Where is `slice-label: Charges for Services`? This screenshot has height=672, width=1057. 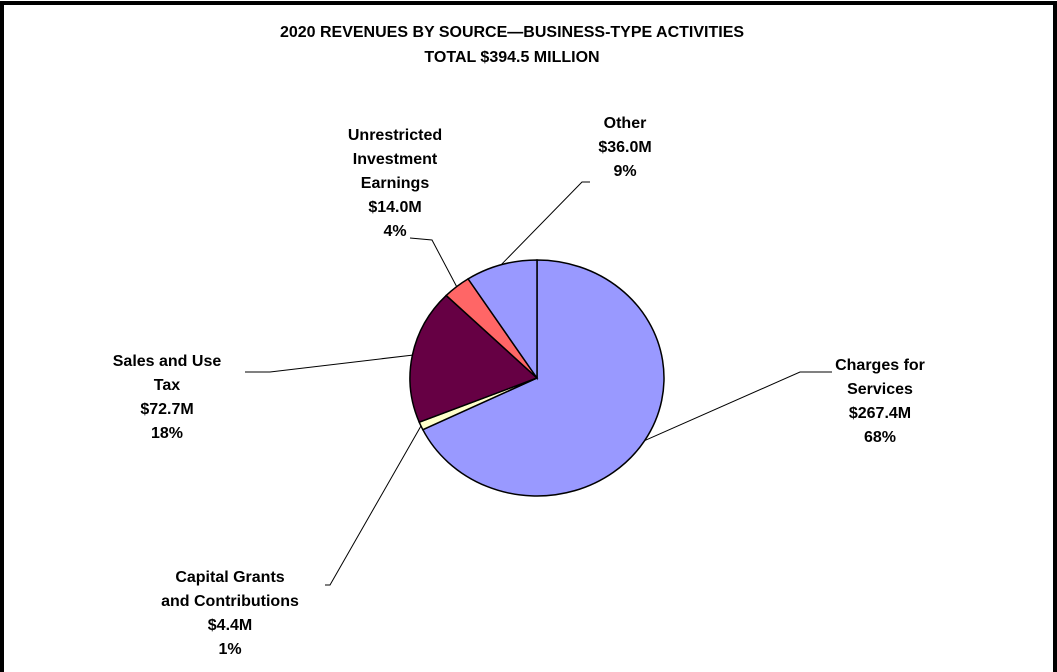 slice-label: Charges for Services is located at coordinates (880, 377).